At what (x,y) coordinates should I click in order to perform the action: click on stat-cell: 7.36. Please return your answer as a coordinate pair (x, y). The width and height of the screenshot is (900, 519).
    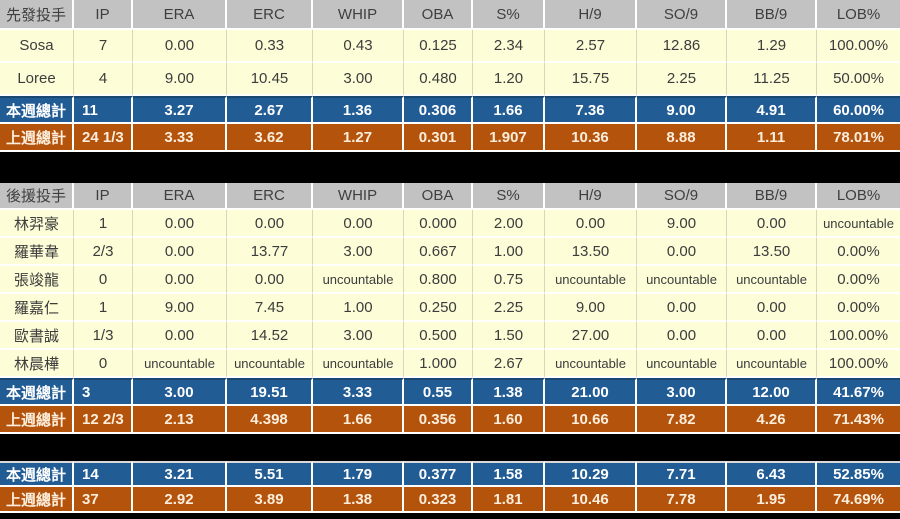
    Looking at the image, I should click on (591, 110).